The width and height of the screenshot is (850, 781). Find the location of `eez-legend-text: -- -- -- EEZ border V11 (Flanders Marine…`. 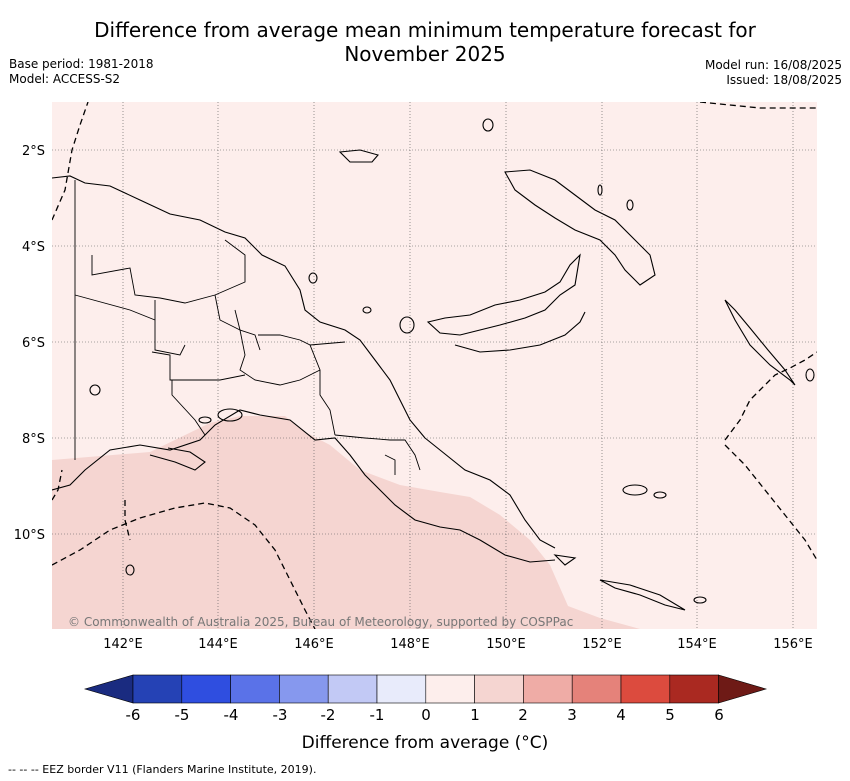

eez-legend-text: -- -- -- EEZ border V11 (Flanders Marine… is located at coordinates (162, 769).